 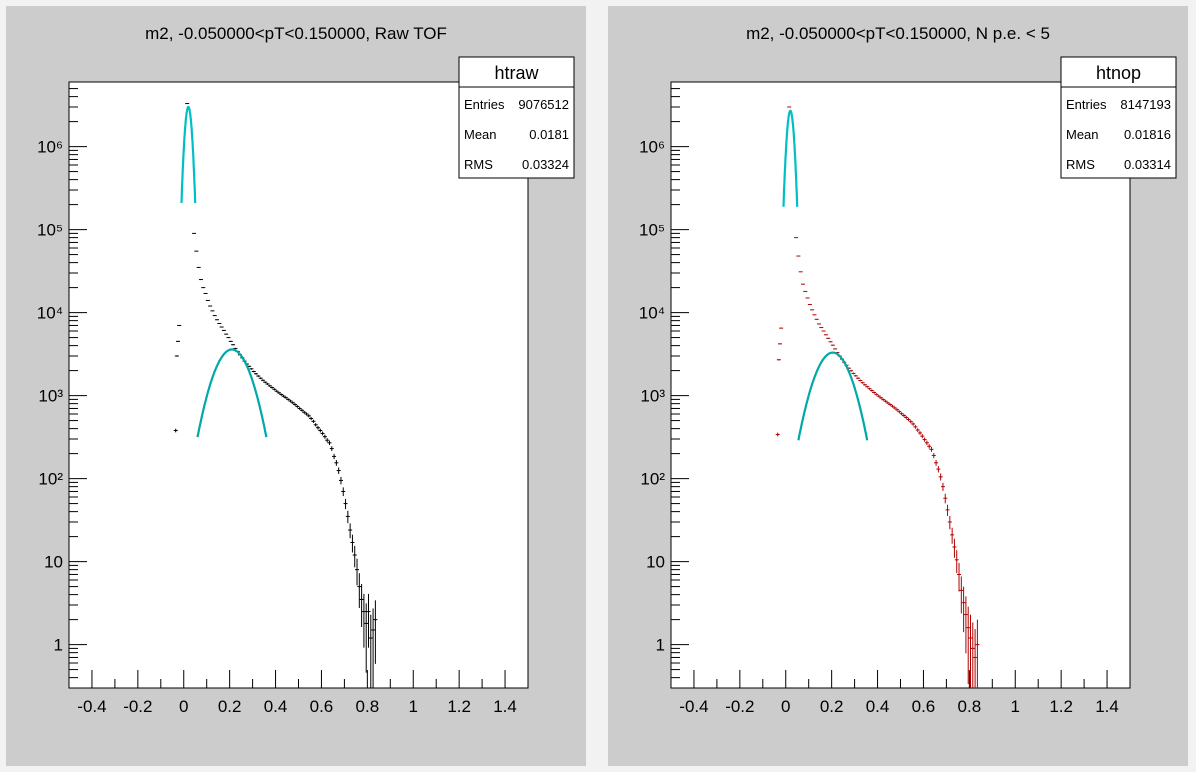 I want to click on stats-value: 9076512, so click(x=543, y=104).